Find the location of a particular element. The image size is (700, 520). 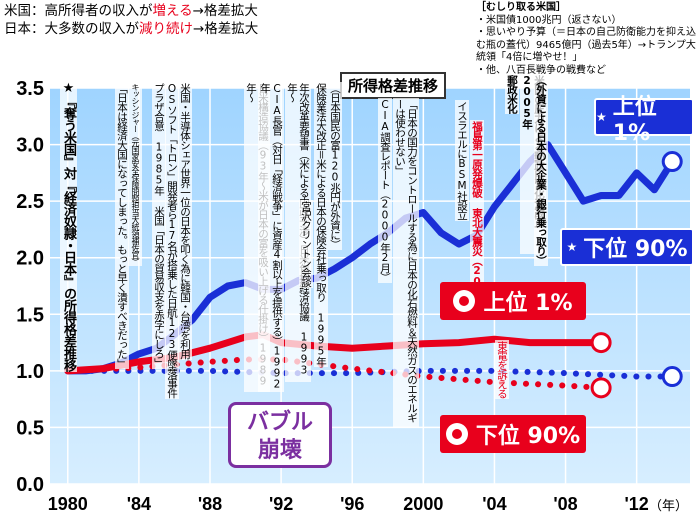

note-miyazawa: 宮沢クリントン会談 is located at coordinates (306, 244).